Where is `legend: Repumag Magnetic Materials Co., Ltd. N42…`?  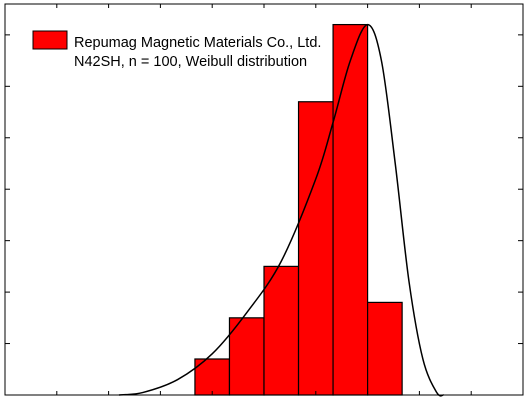
legend: Repumag Magnetic Materials Co., Ltd. N42… is located at coordinates (176, 50).